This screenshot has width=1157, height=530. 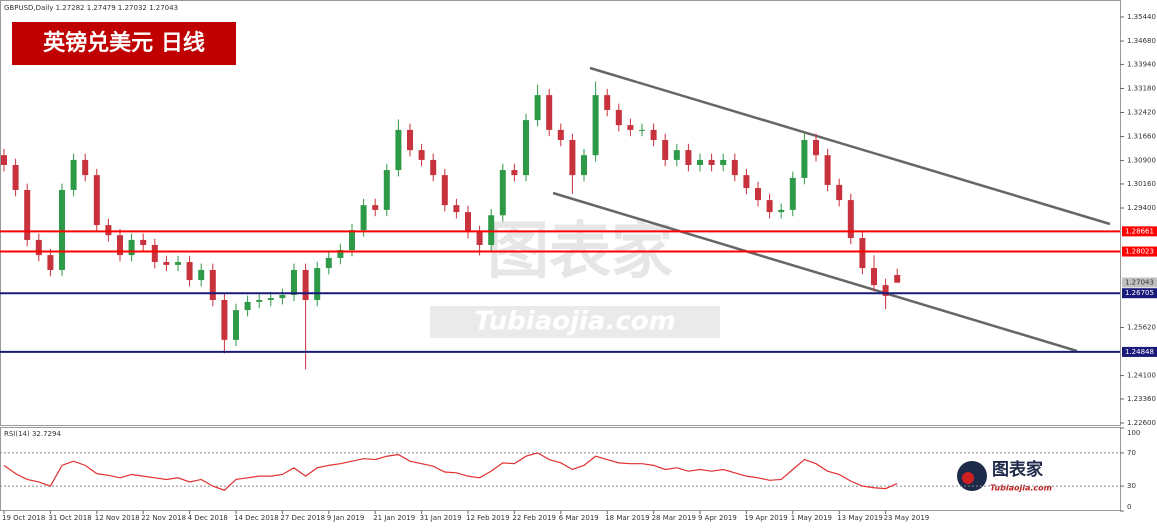 What do you see at coordinates (811, 518) in the screenshot?
I see `x-tick-label: 1 May 2019` at bounding box center [811, 518].